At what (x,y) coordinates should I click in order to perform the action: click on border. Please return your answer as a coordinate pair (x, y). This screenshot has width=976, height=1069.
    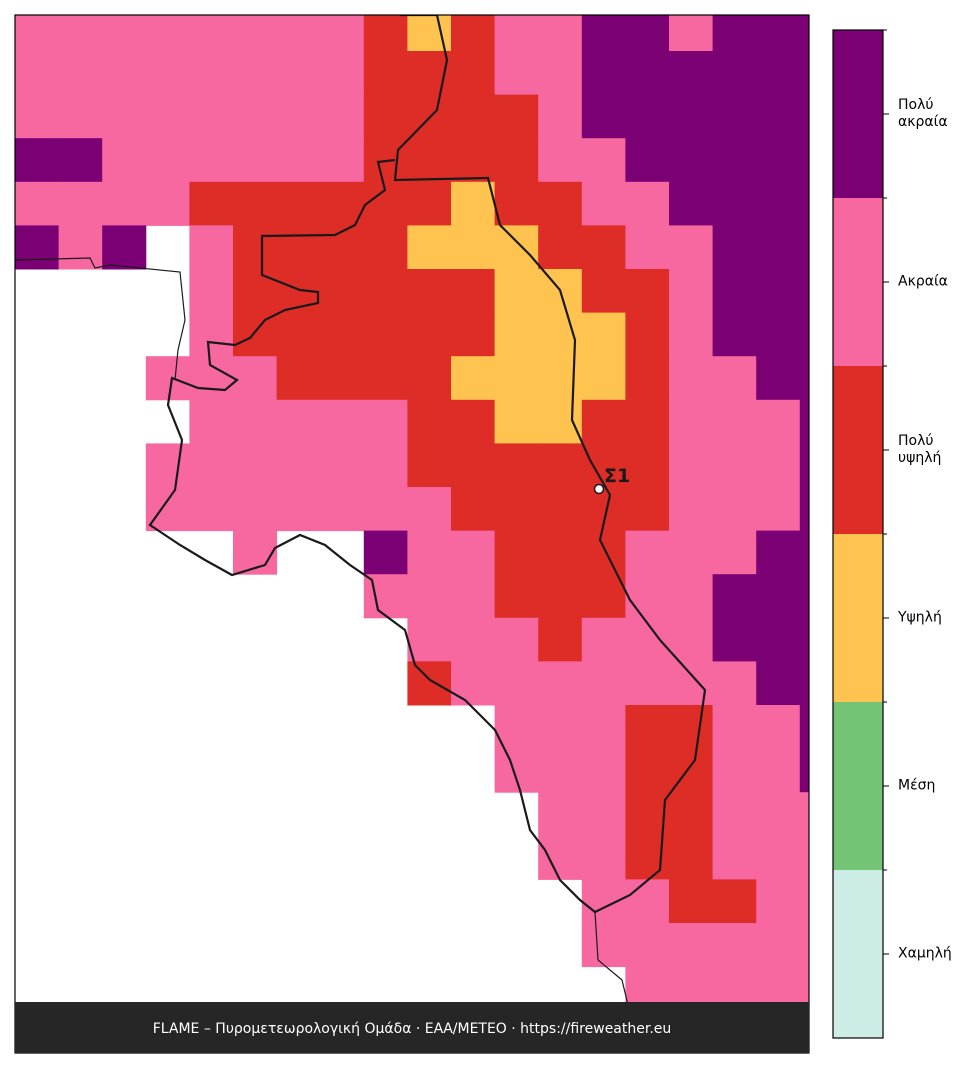
    Looking at the image, I should click on (611, 958).